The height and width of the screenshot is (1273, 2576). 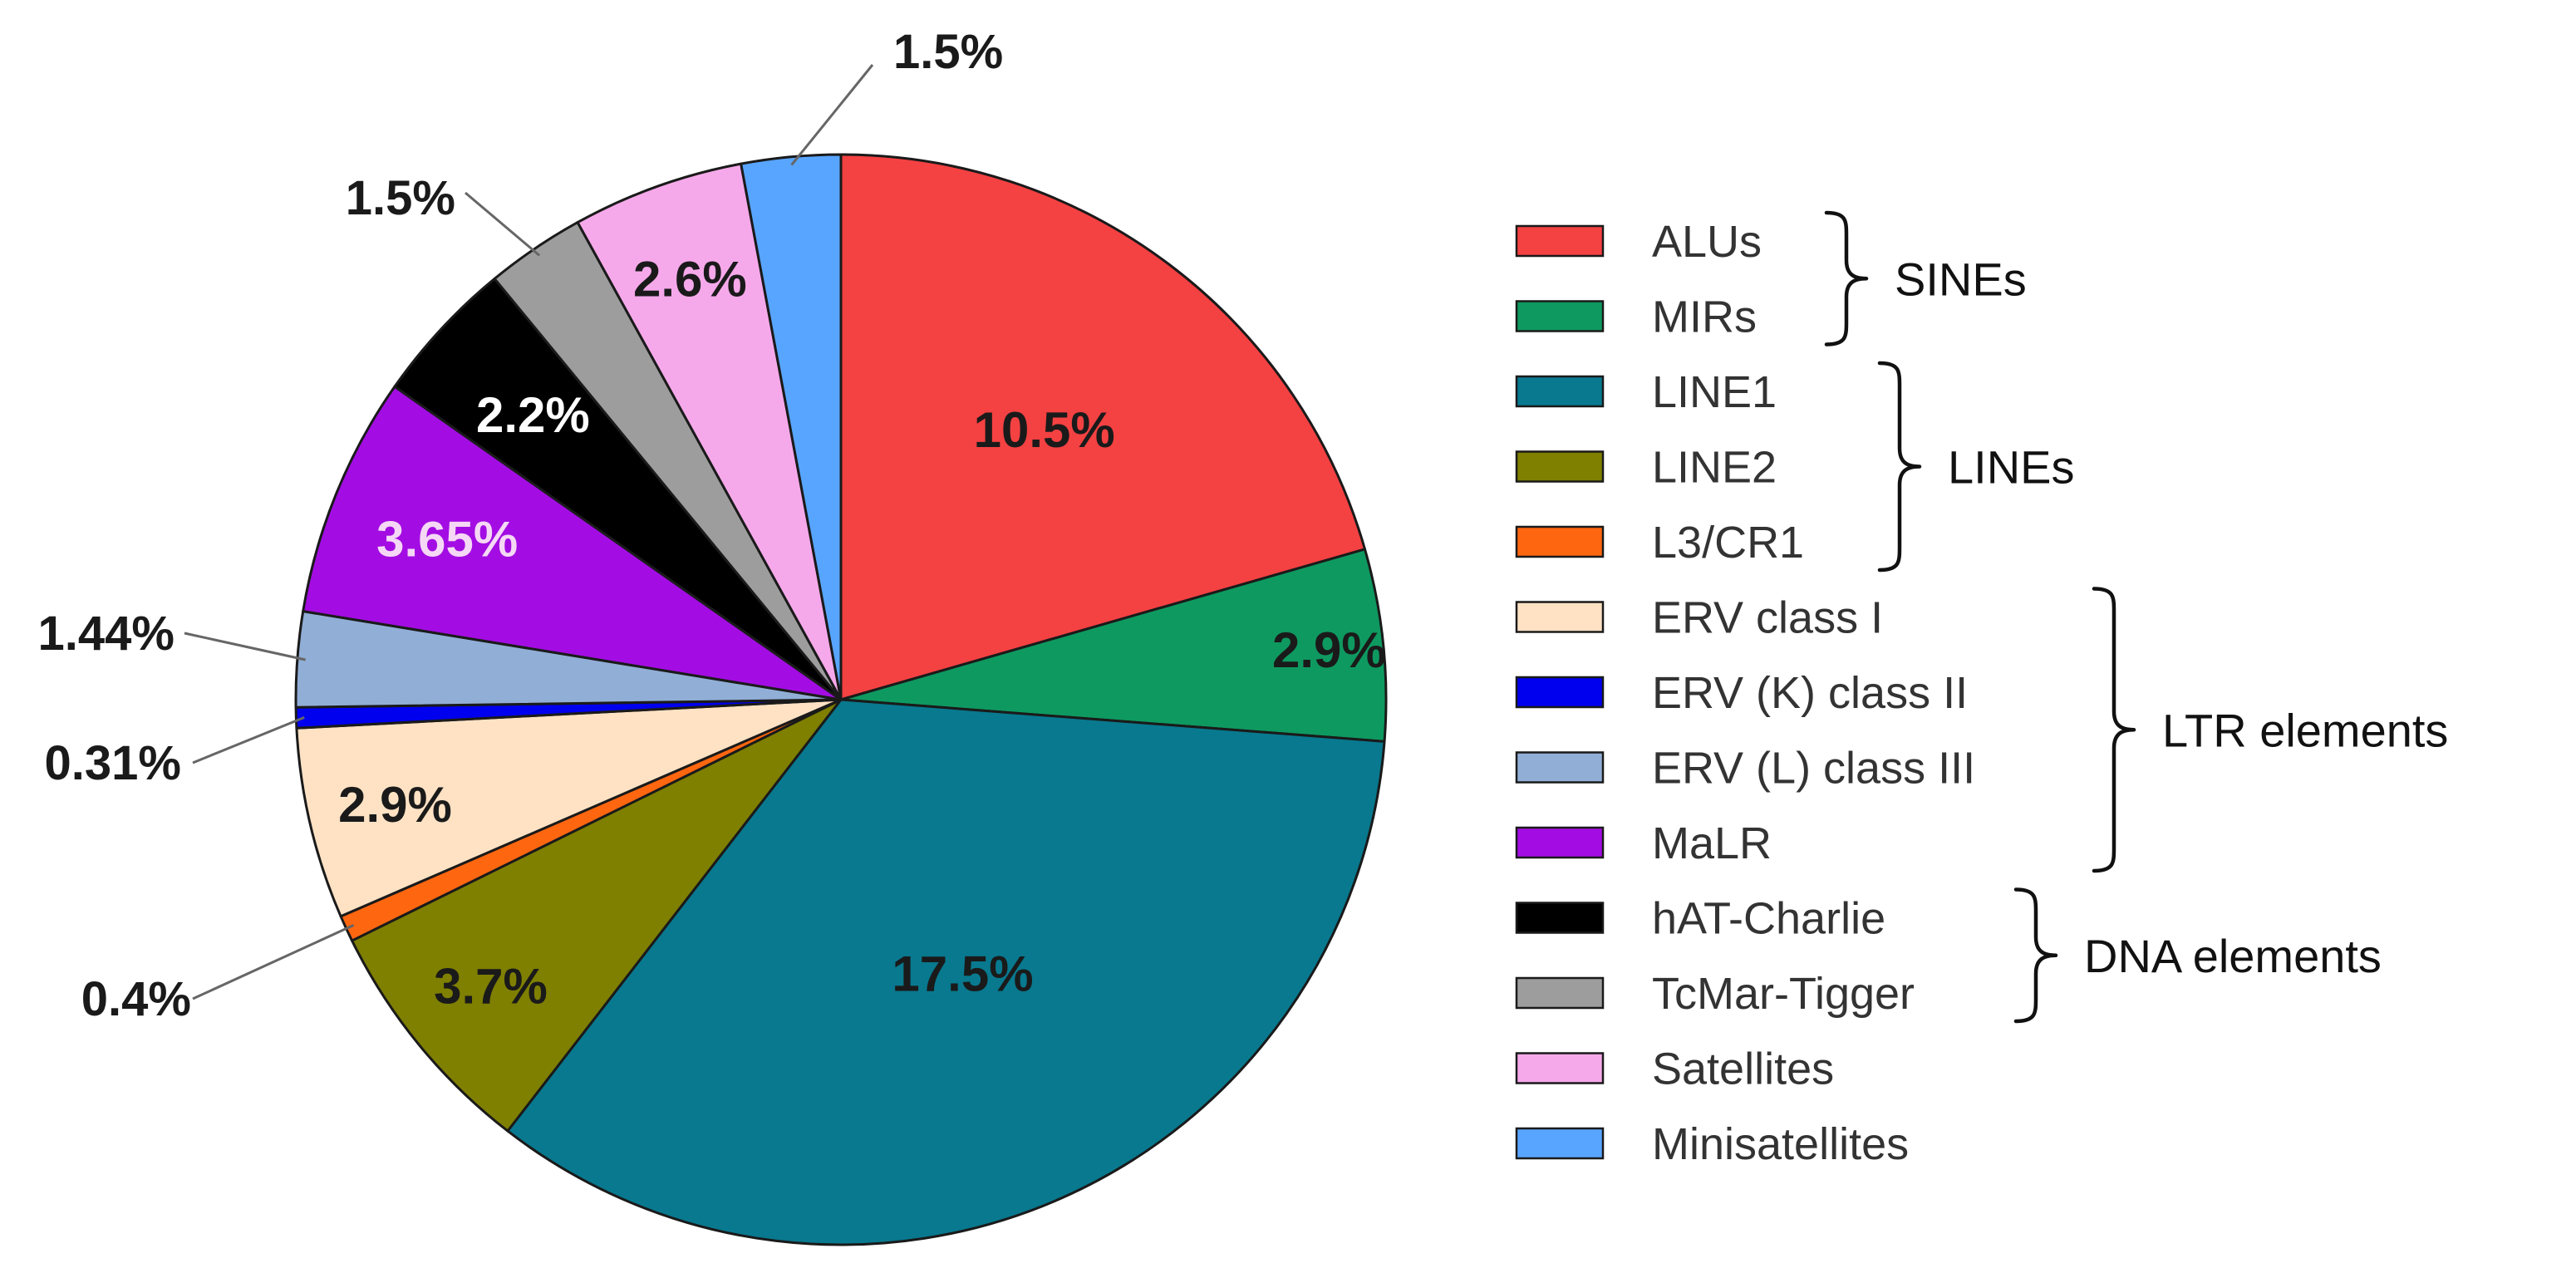 I want to click on pie-slice-erv-class-i, so click(x=569, y=808).